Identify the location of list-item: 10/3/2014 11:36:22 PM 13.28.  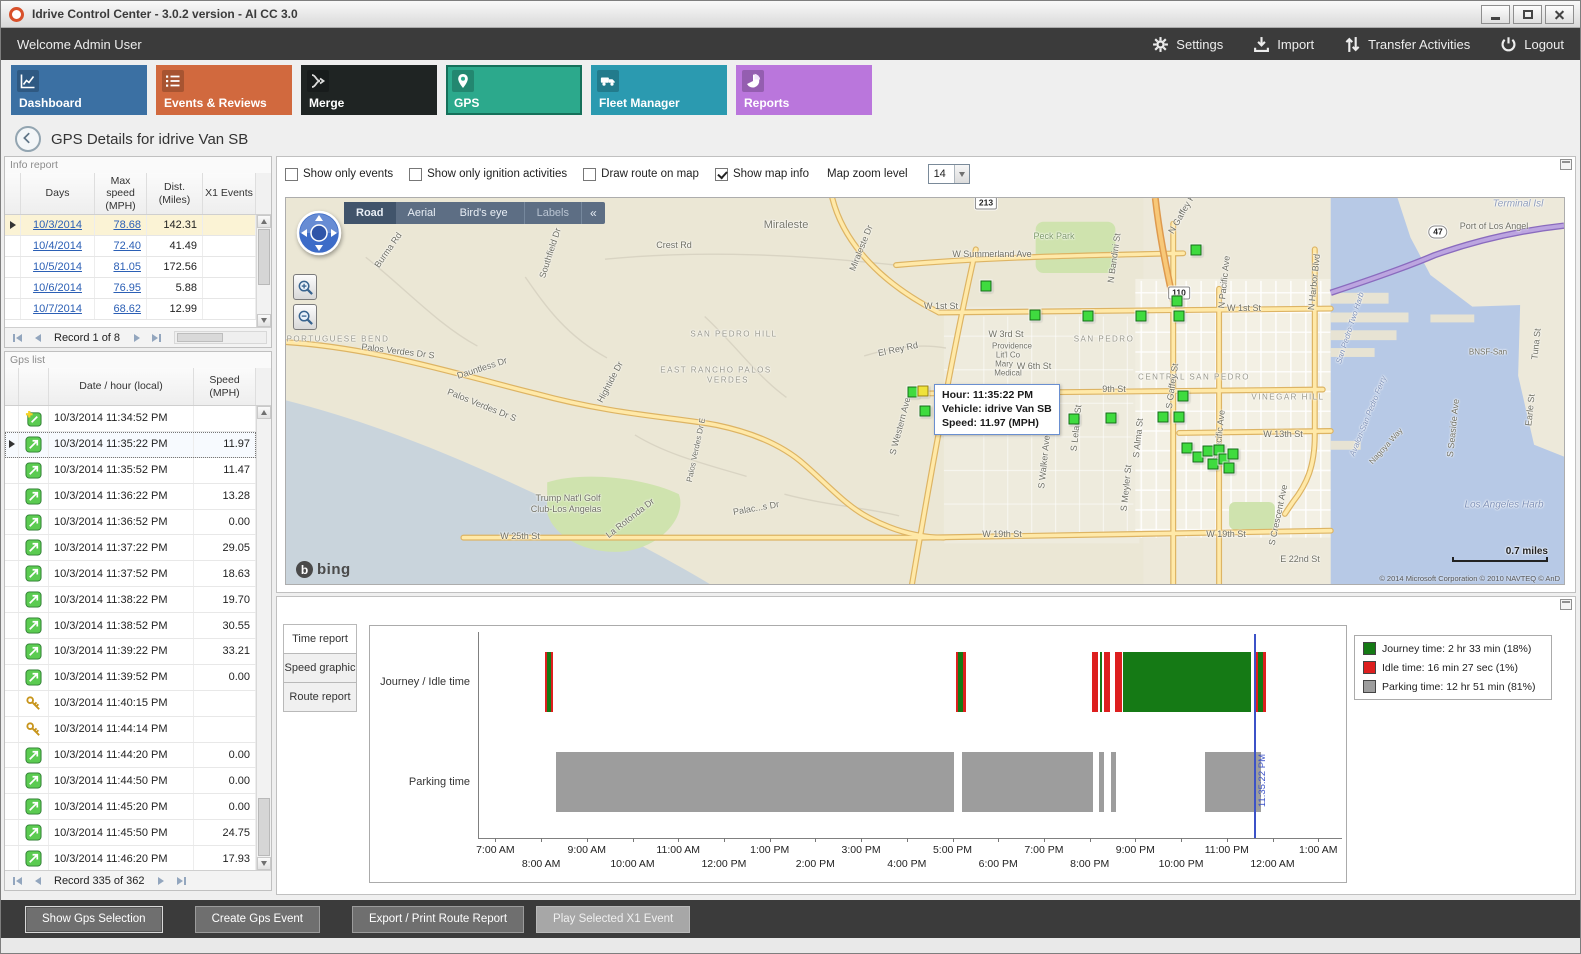
(130, 496).